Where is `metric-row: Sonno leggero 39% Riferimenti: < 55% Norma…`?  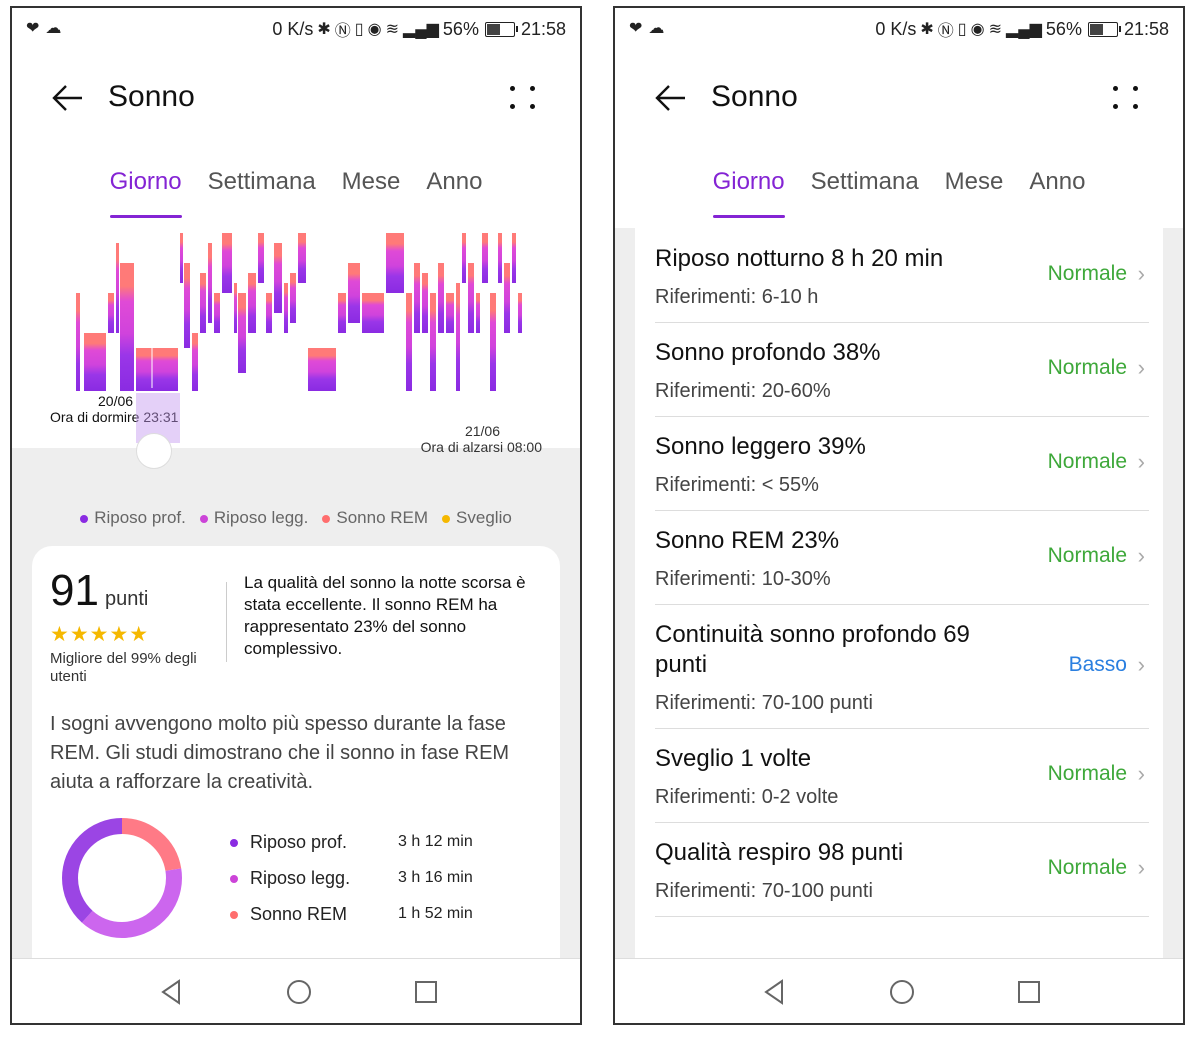
metric-row: Sonno leggero 39% Riferimenti: < 55% Norma… is located at coordinates (902, 463).